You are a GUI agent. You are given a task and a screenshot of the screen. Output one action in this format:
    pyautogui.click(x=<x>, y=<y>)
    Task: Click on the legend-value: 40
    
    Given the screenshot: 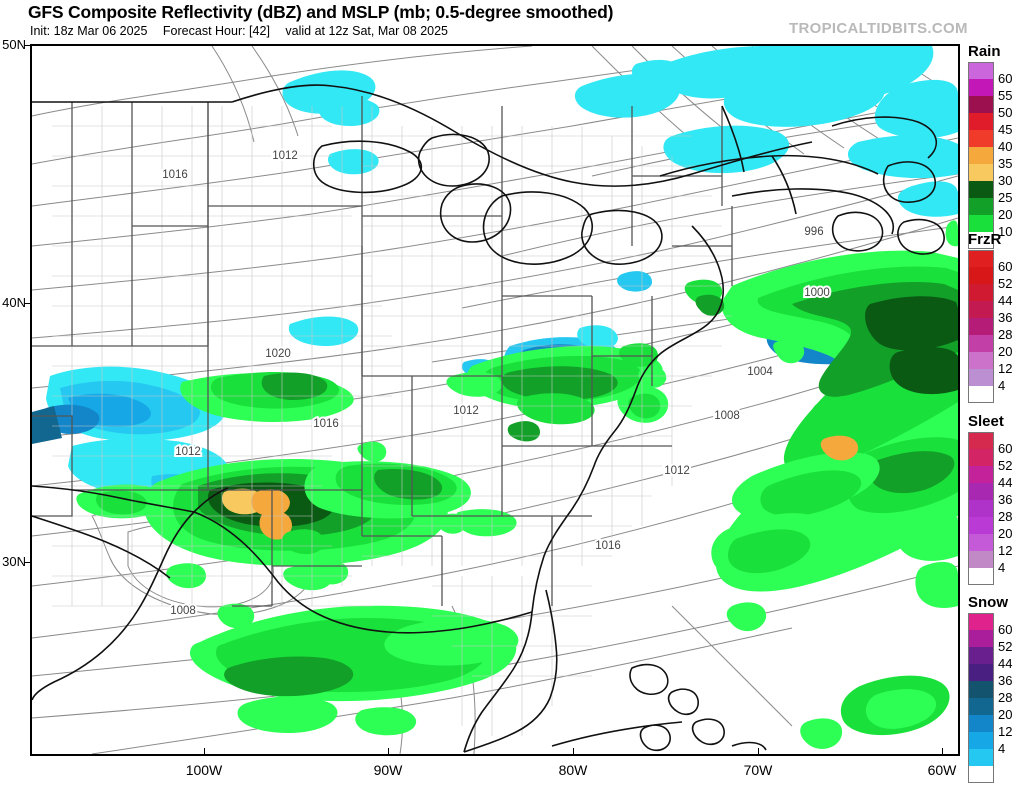 What is the action you would take?
    pyautogui.click(x=1005, y=146)
    